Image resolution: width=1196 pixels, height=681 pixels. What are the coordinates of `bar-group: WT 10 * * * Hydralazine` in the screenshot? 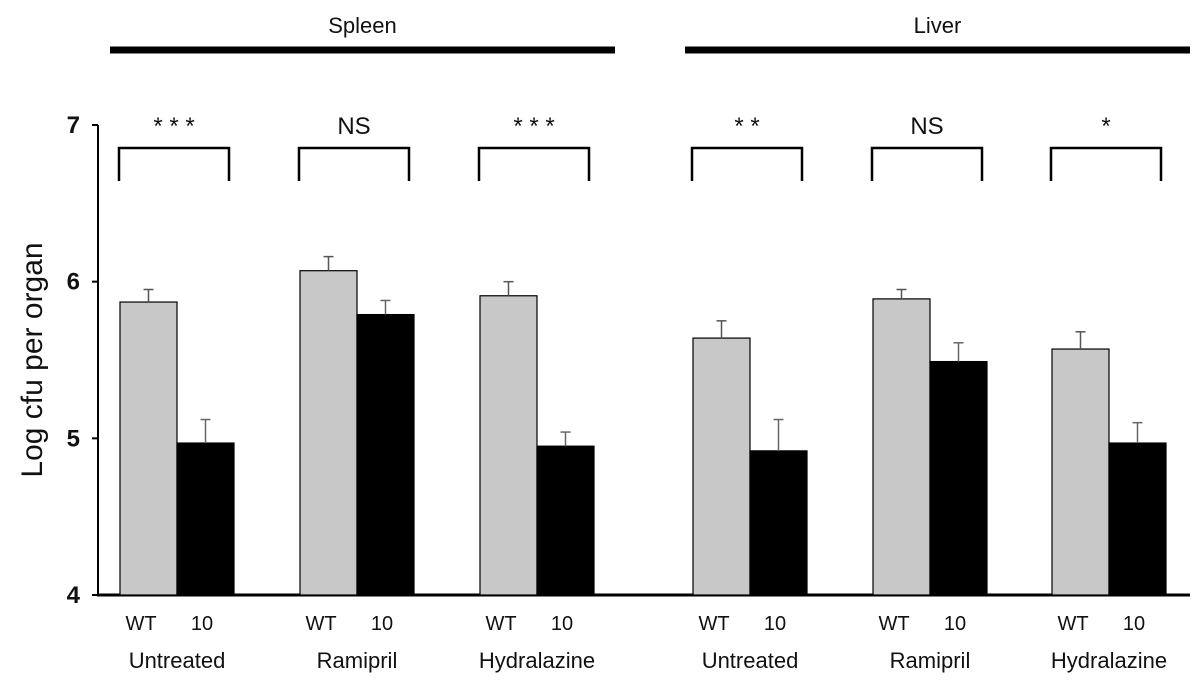 It's located at (536, 393).